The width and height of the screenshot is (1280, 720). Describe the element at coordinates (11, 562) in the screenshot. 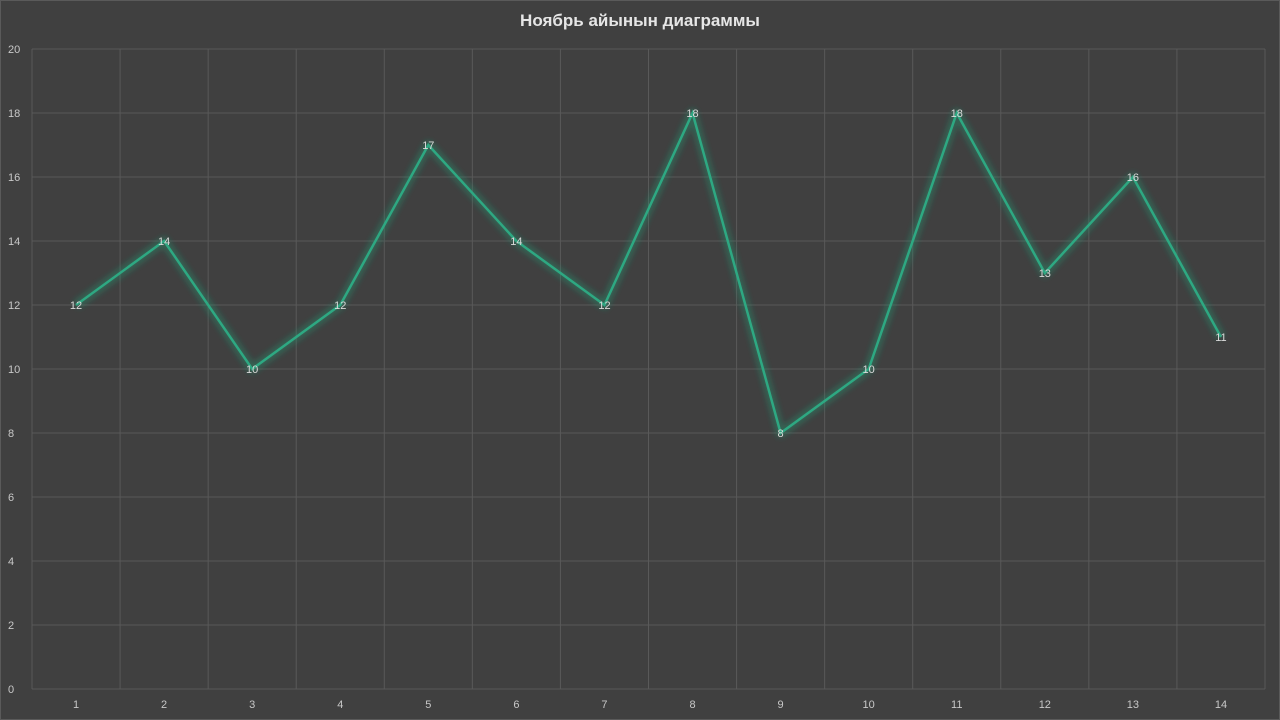

I see `y-tick-label: 4` at that location.